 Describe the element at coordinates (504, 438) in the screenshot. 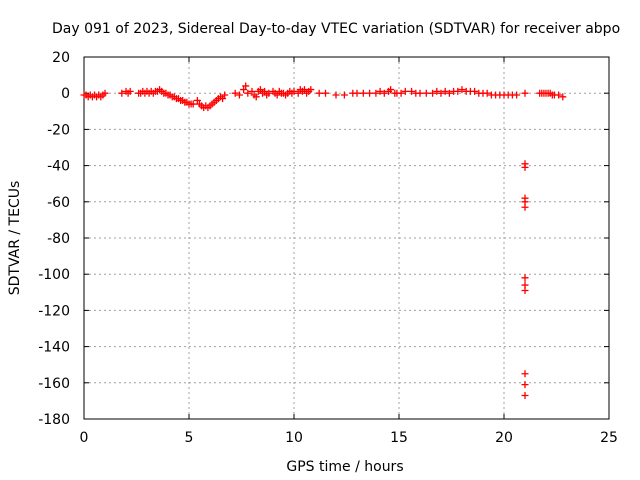

I see `x-tick-label: 20` at that location.